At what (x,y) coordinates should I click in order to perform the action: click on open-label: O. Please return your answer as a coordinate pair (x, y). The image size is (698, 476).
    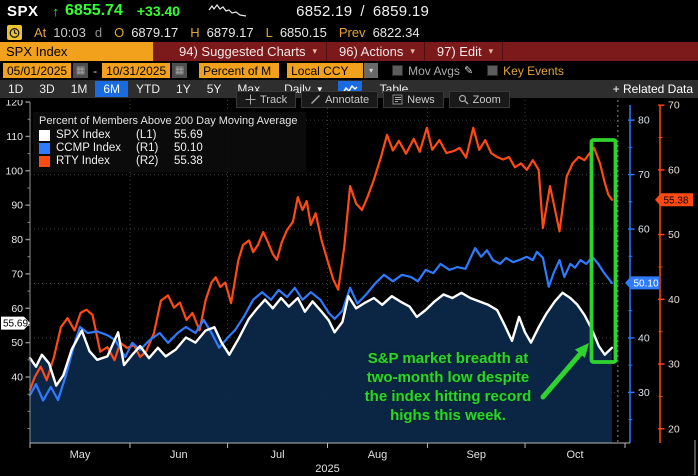
    Looking at the image, I should click on (119, 32).